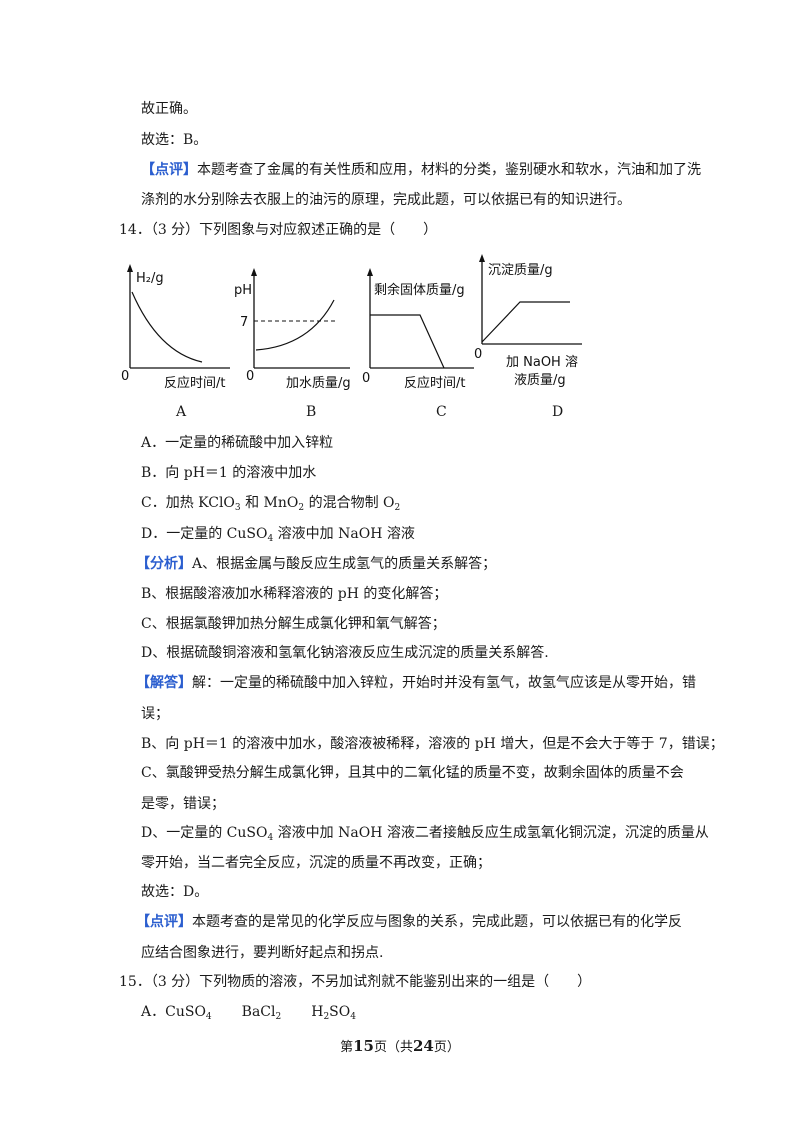  What do you see at coordinates (345, 653) in the screenshot?
I see `analysis-line: D、根据硫酸铜溶液和氢氧化钠溶液反应生成沉淀的质量关系解答.` at bounding box center [345, 653].